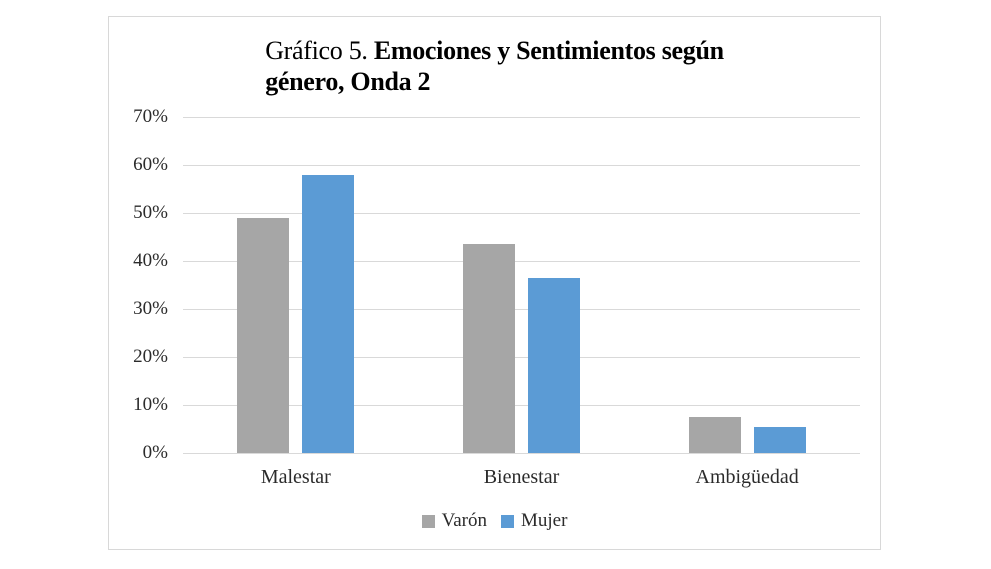  Describe the element at coordinates (489, 348) in the screenshot. I see `bar-varón-bienestar` at that location.